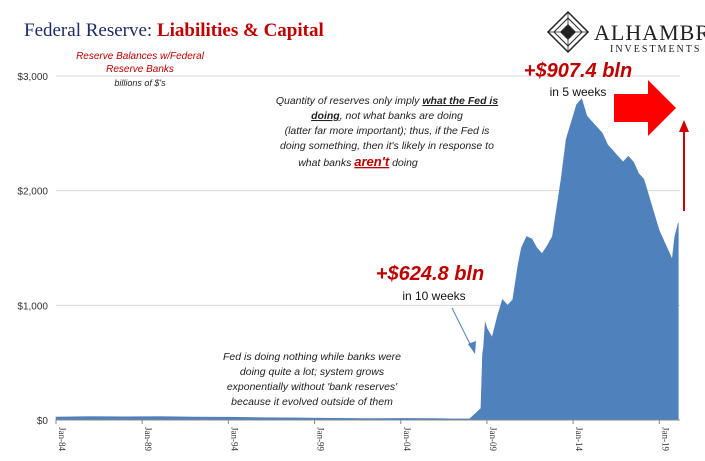 The width and height of the screenshot is (705, 461). I want to click on x-tick-label: Jan-99, so click(321, 439).